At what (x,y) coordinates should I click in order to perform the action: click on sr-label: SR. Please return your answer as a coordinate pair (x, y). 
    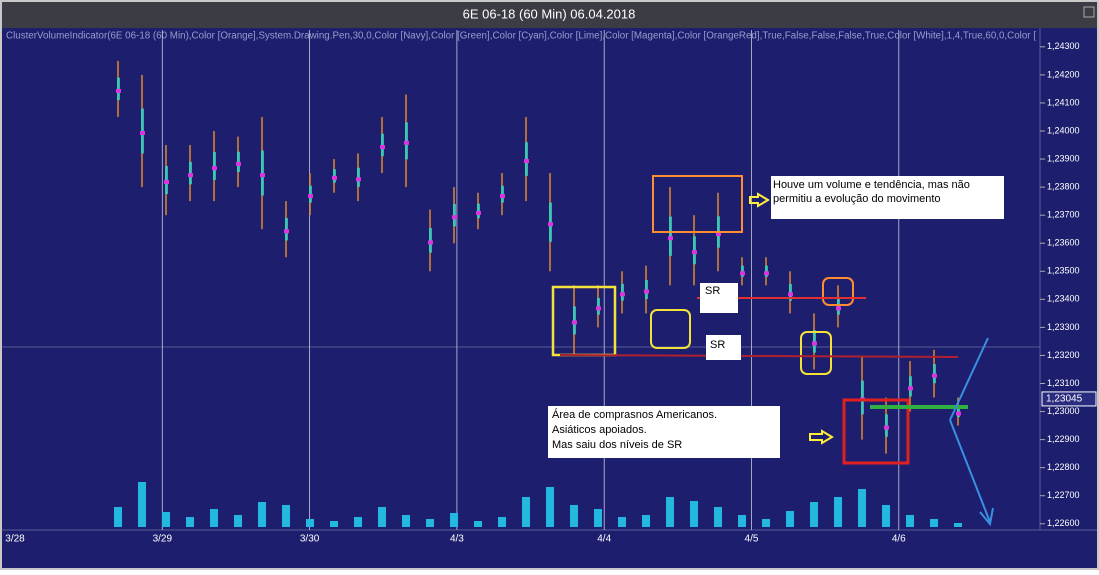
    Looking at the image, I should click on (712, 291).